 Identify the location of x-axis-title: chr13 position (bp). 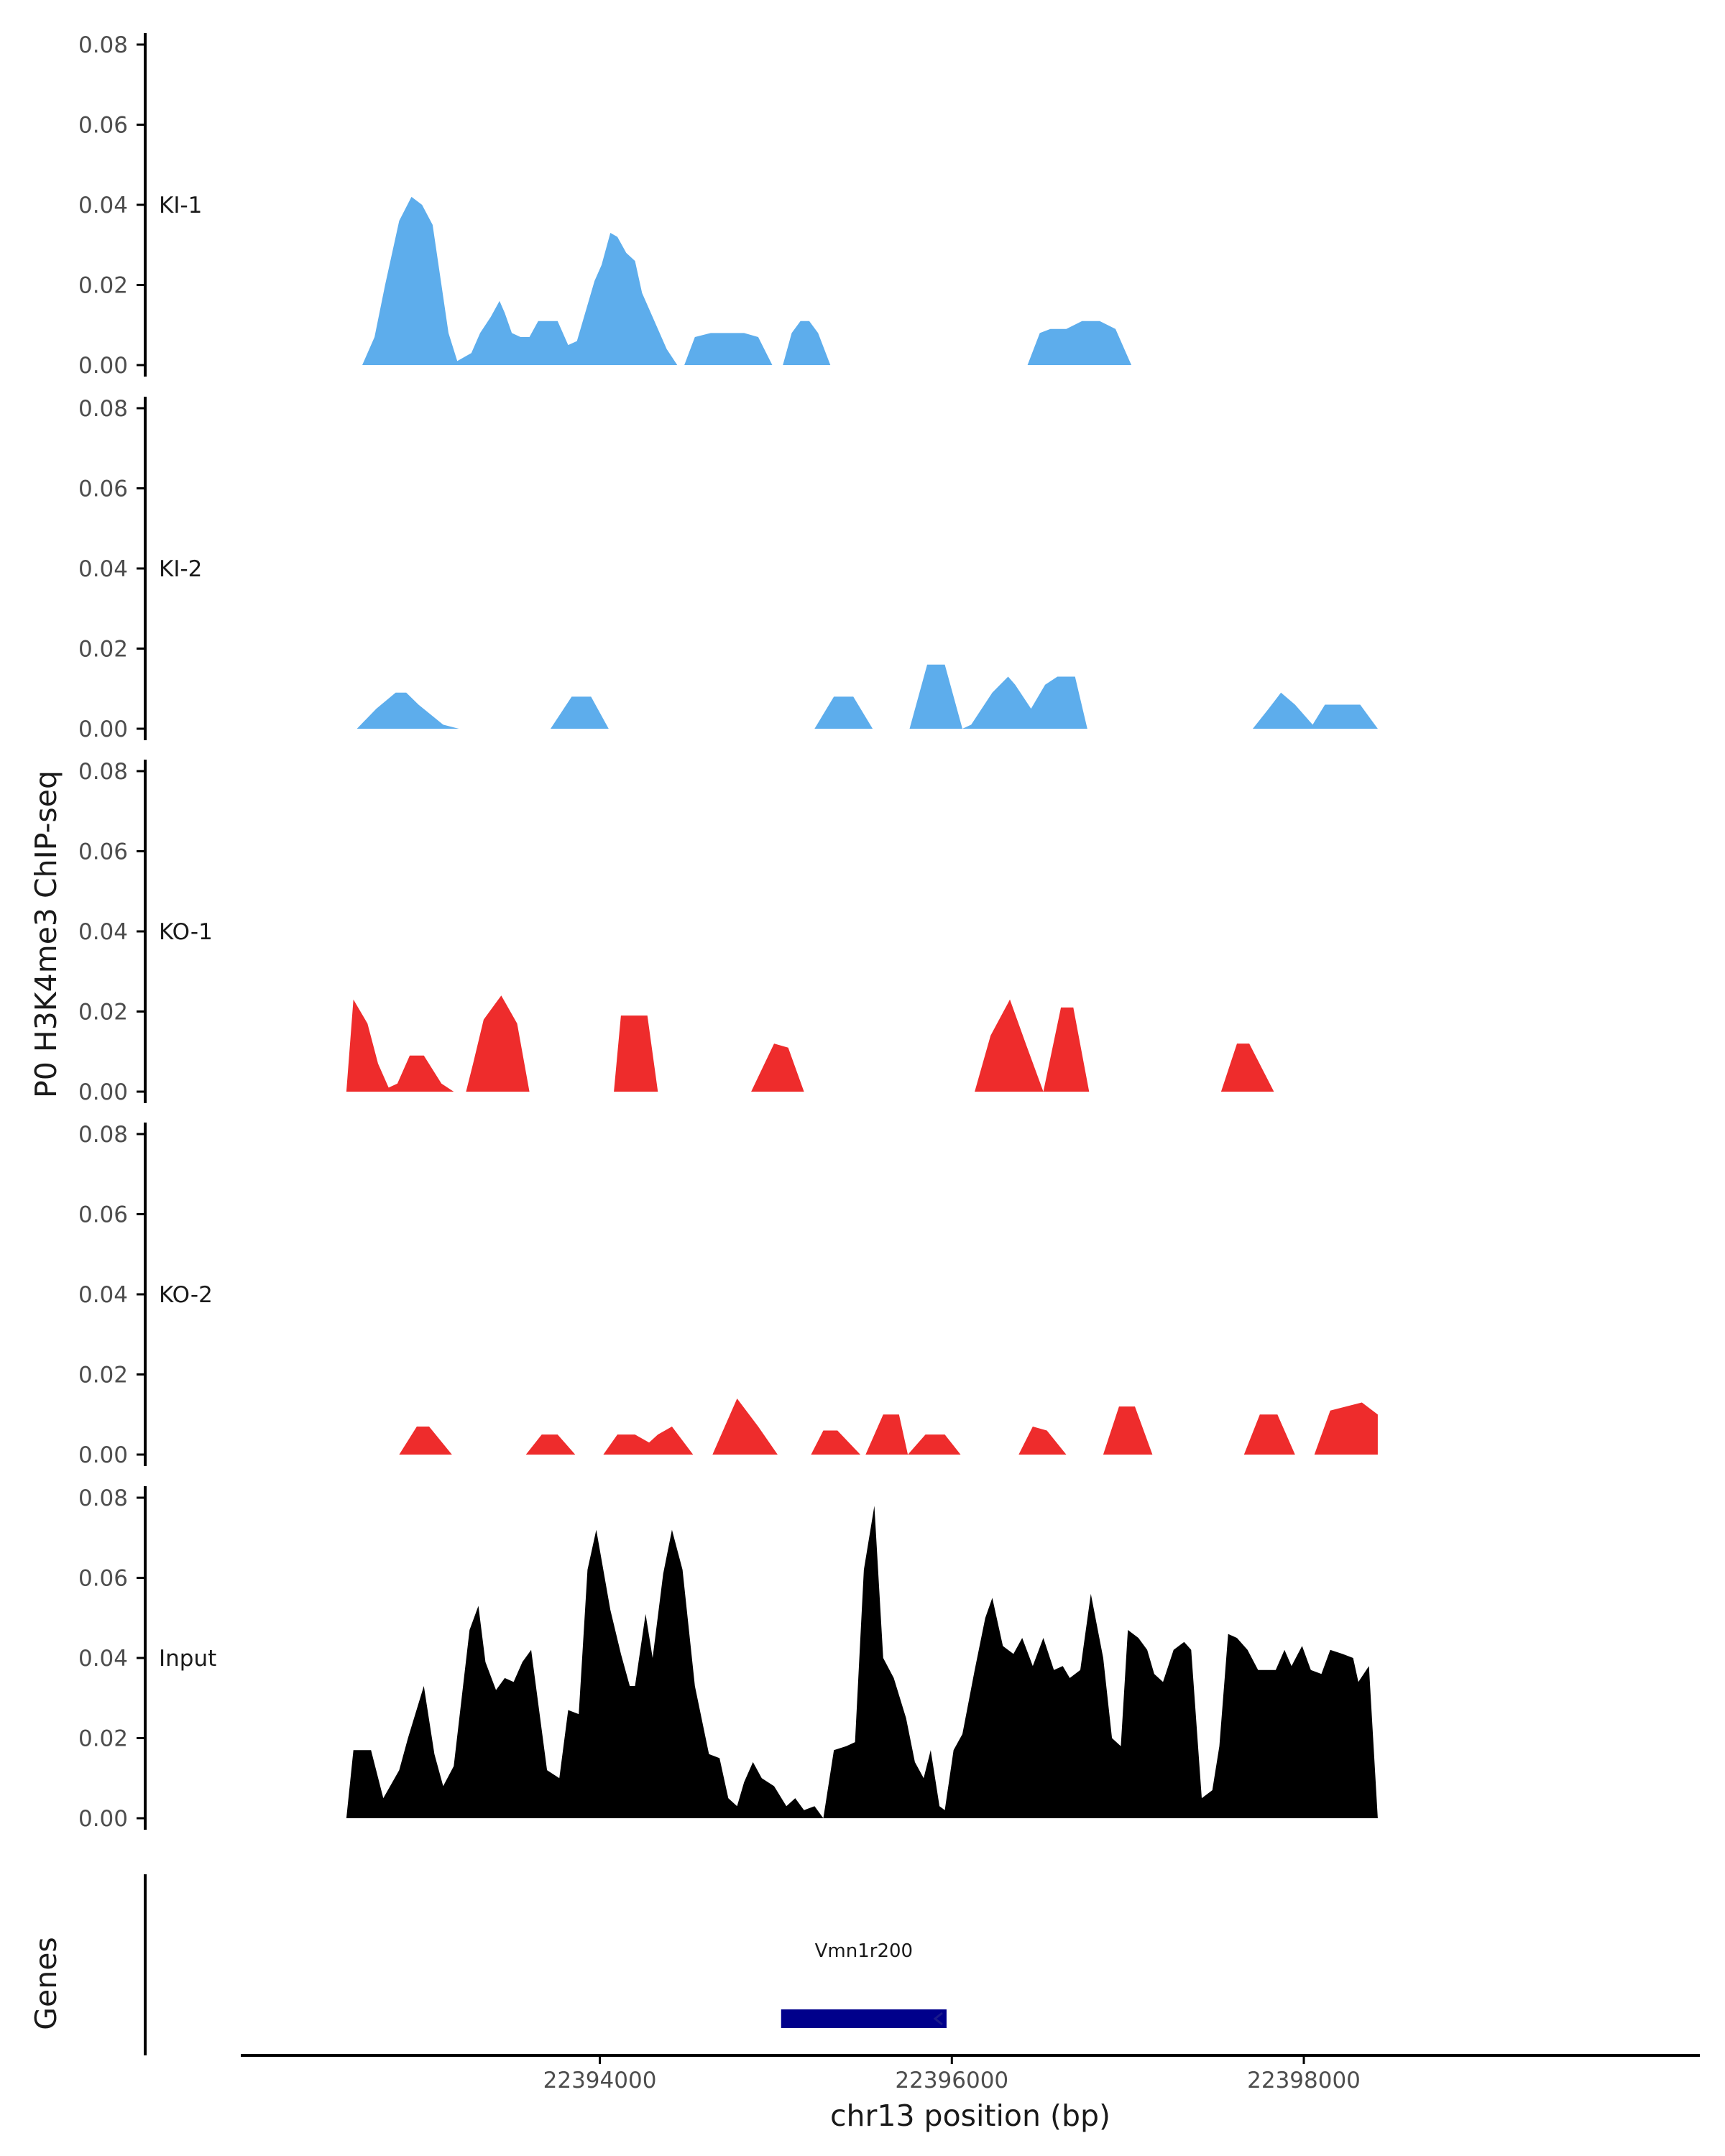
(970, 2116).